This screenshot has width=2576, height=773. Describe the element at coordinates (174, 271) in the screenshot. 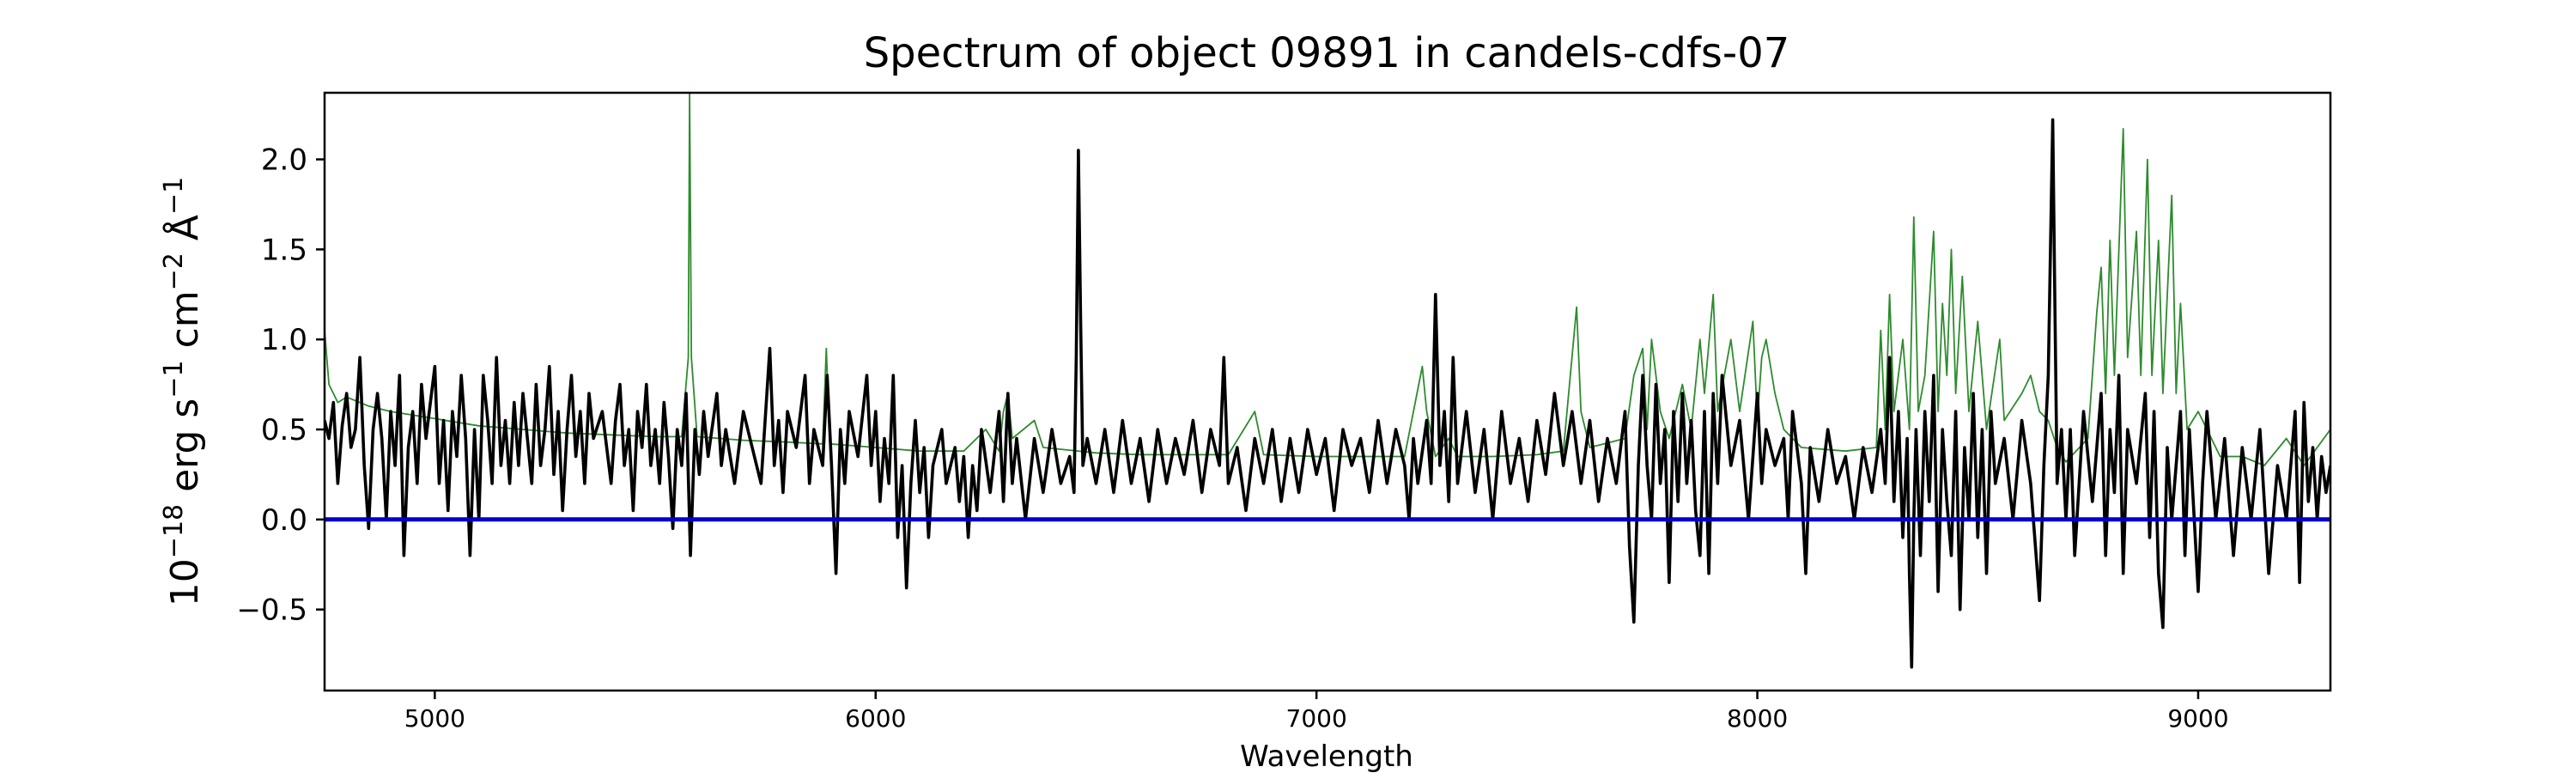

I see `y-label-exponent: −2` at that location.